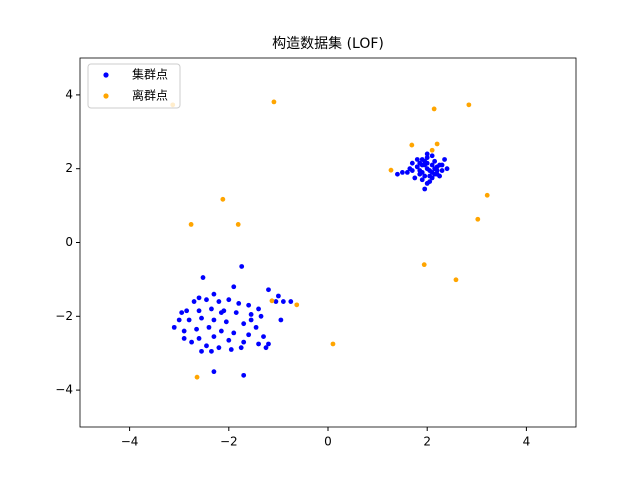  What do you see at coordinates (150, 74) in the screenshot?
I see `legend-label: 集群点` at bounding box center [150, 74].